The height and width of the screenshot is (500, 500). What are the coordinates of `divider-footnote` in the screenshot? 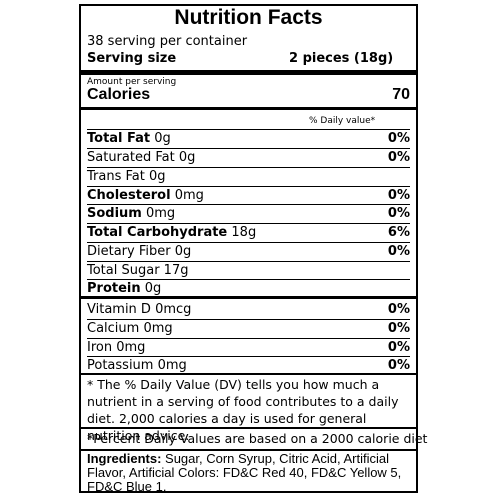 It's located at (248, 374).